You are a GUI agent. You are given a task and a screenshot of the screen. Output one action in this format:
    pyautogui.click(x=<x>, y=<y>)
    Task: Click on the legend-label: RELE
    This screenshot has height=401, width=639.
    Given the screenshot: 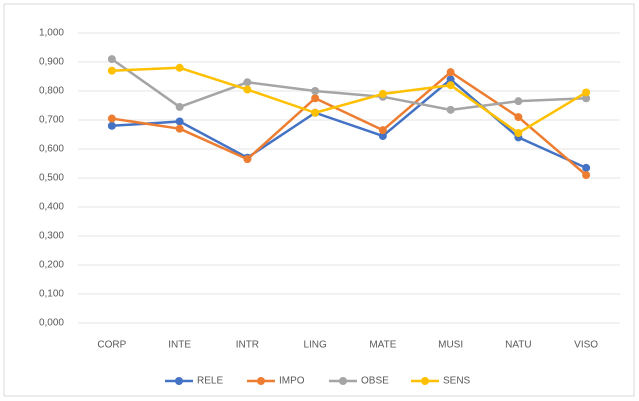 What is the action you would take?
    pyautogui.click(x=210, y=381)
    